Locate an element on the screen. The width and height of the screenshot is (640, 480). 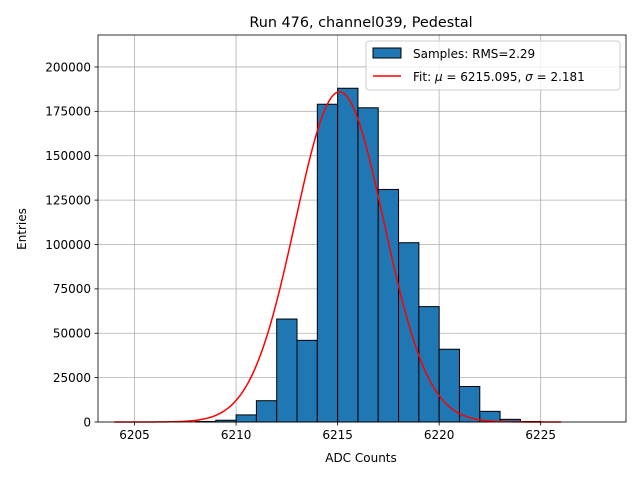
y-tick-label: 0 is located at coordinates (87, 422).